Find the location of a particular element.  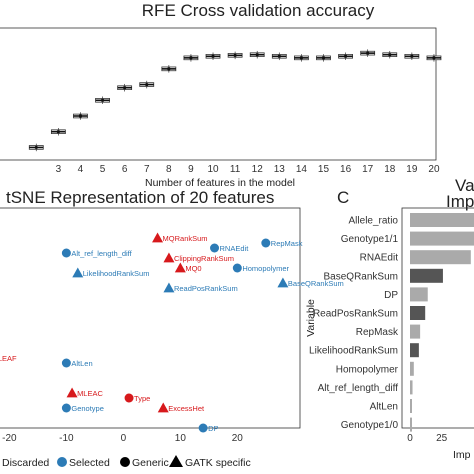

tsne-point-label: Type is located at coordinates (142, 398).